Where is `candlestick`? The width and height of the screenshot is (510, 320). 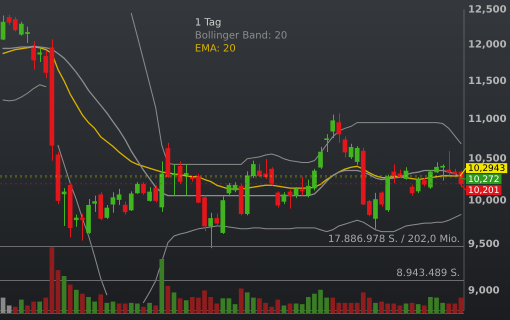 candlestick is located at coordinates (290, 199).